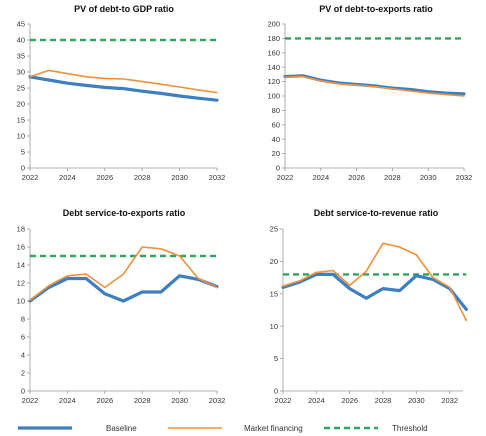 Image resolution: width=486 pixels, height=436 pixels. I want to click on y-tick-label: 100, so click(273, 96).